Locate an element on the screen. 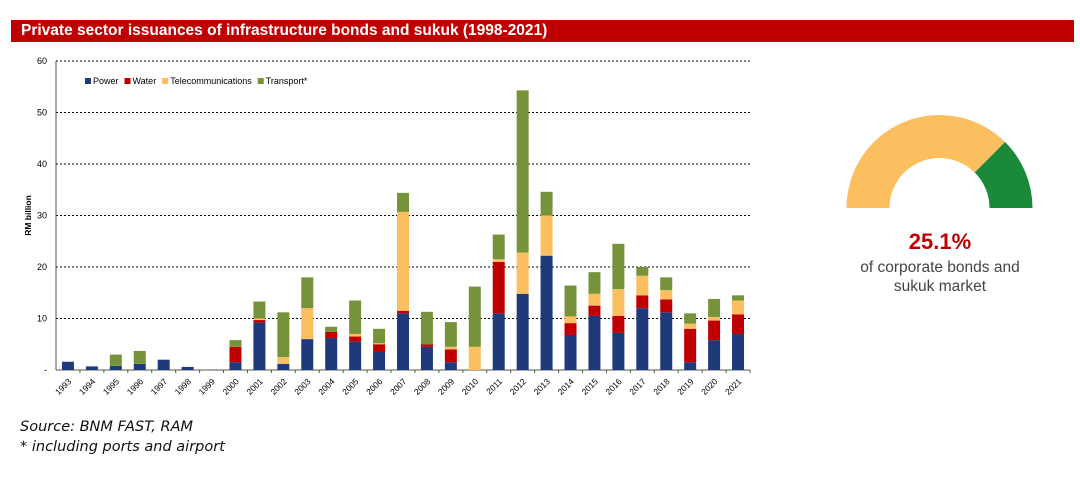  x-tick-label: 1999 is located at coordinates (207, 386).